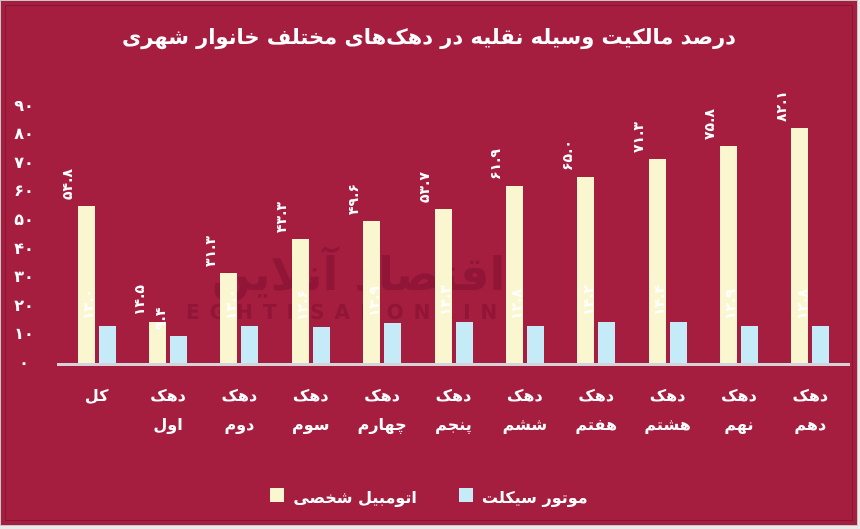 This screenshot has width=860, height=529. I want to click on x-axis-label: دهک هفتم, so click(596, 410).